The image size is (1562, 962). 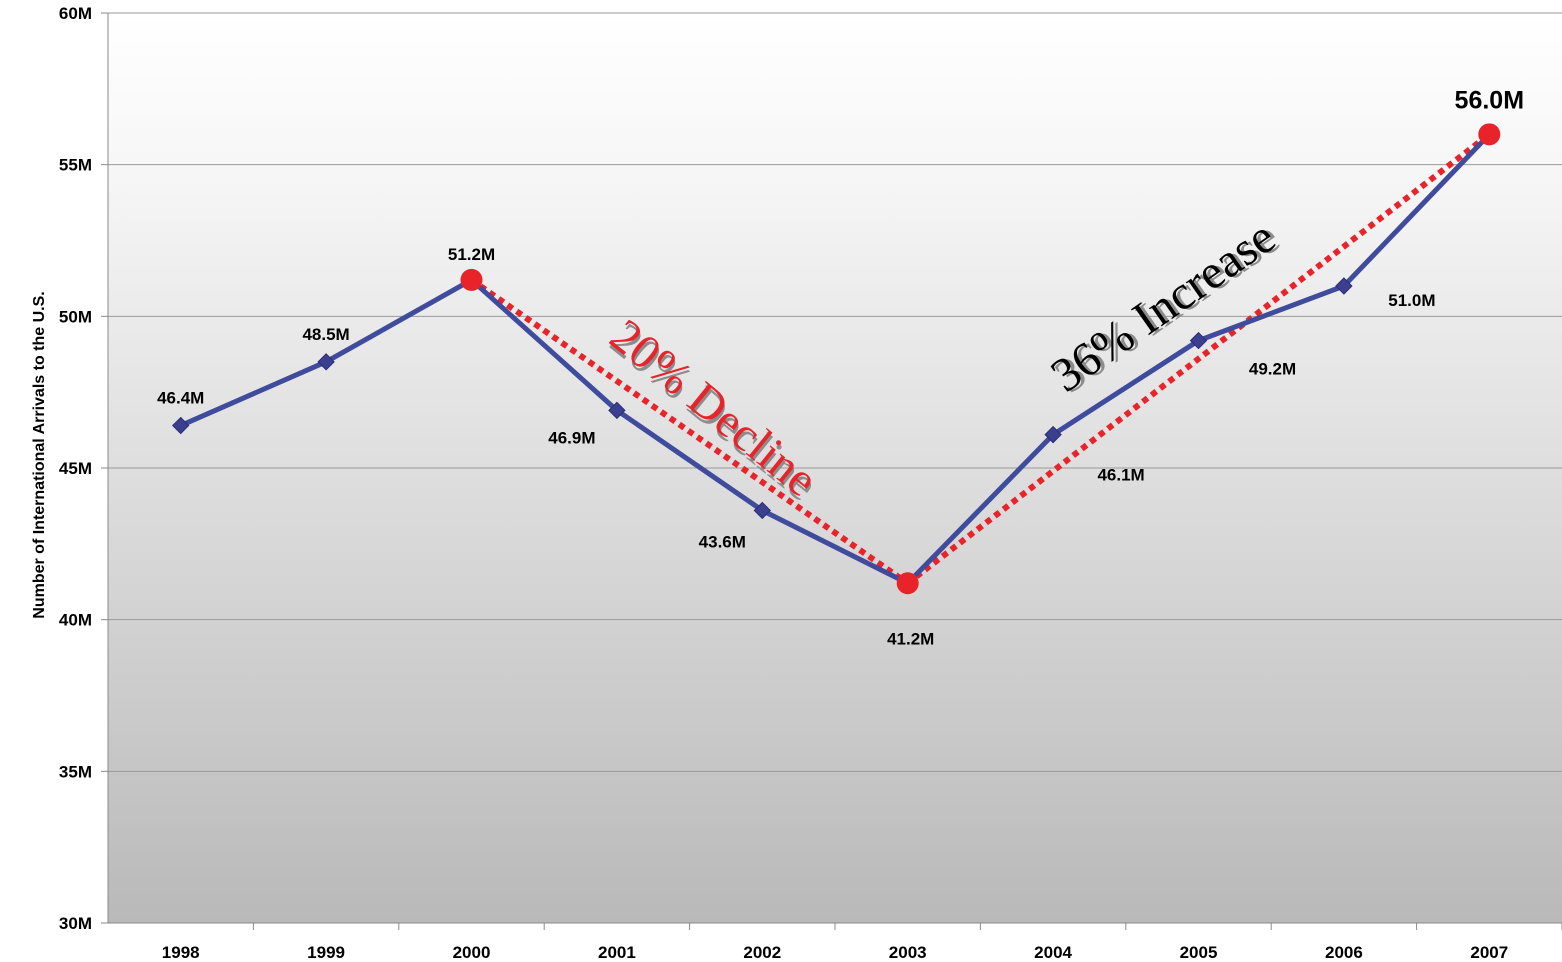 What do you see at coordinates (326, 952) in the screenshot?
I see `x-tick-label: 1999` at bounding box center [326, 952].